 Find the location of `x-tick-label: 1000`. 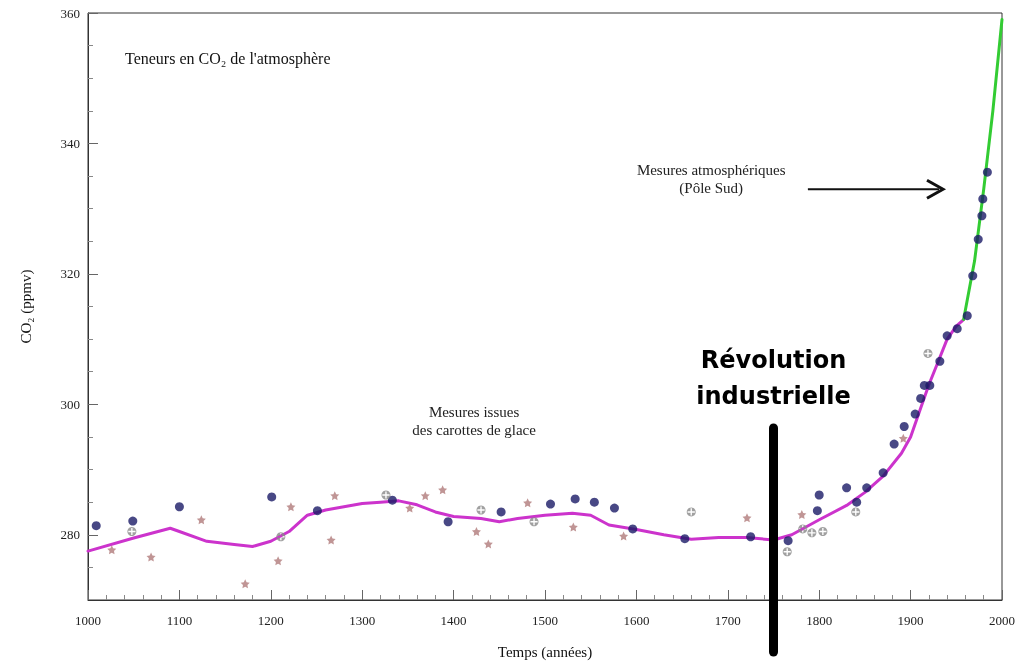

x-tick-label: 1000 is located at coordinates (88, 620).